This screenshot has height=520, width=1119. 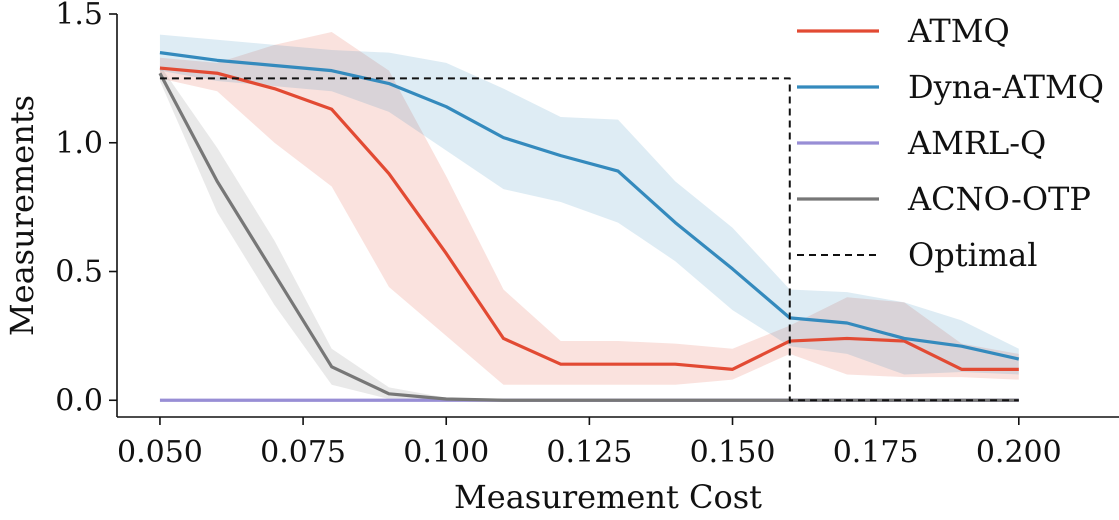 I want to click on y-ticks: 0.0 0.5 1.0 1.5, so click(x=86, y=209).